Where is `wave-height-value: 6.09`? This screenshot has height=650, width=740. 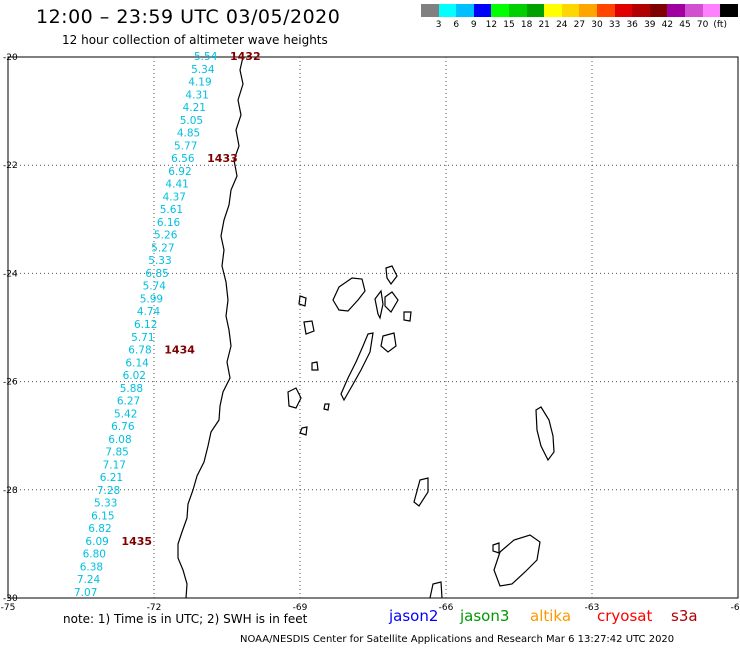 wave-height-value: 6.09 is located at coordinates (96, 542).